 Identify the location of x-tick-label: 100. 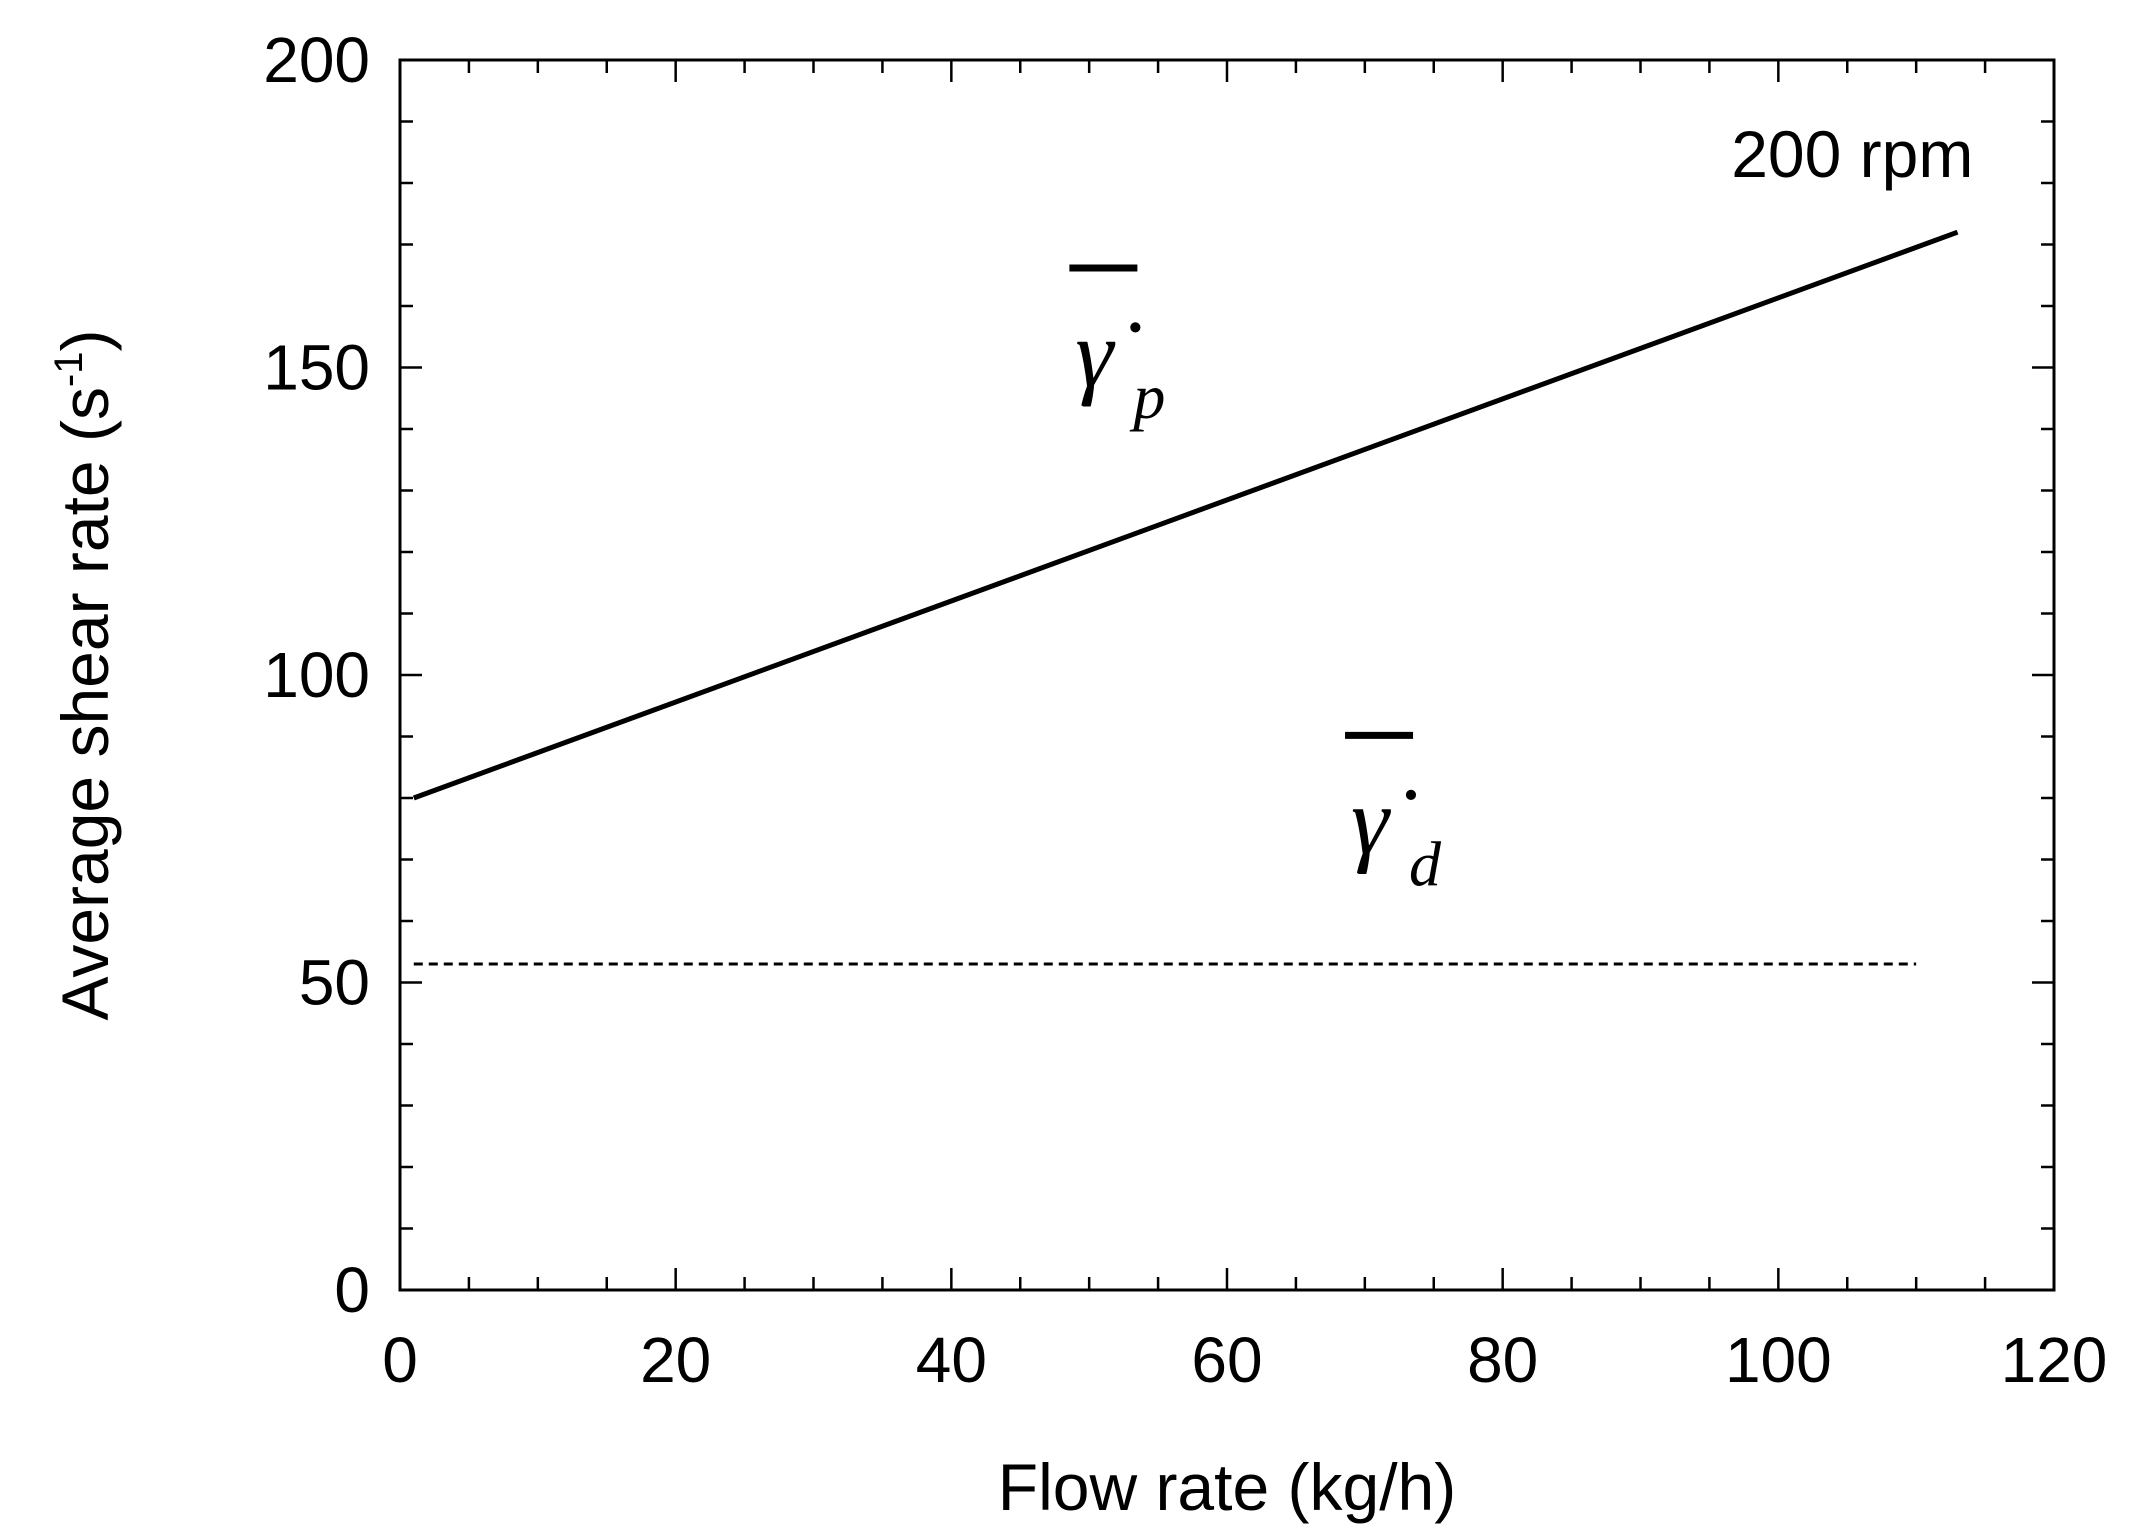
(1778, 1360).